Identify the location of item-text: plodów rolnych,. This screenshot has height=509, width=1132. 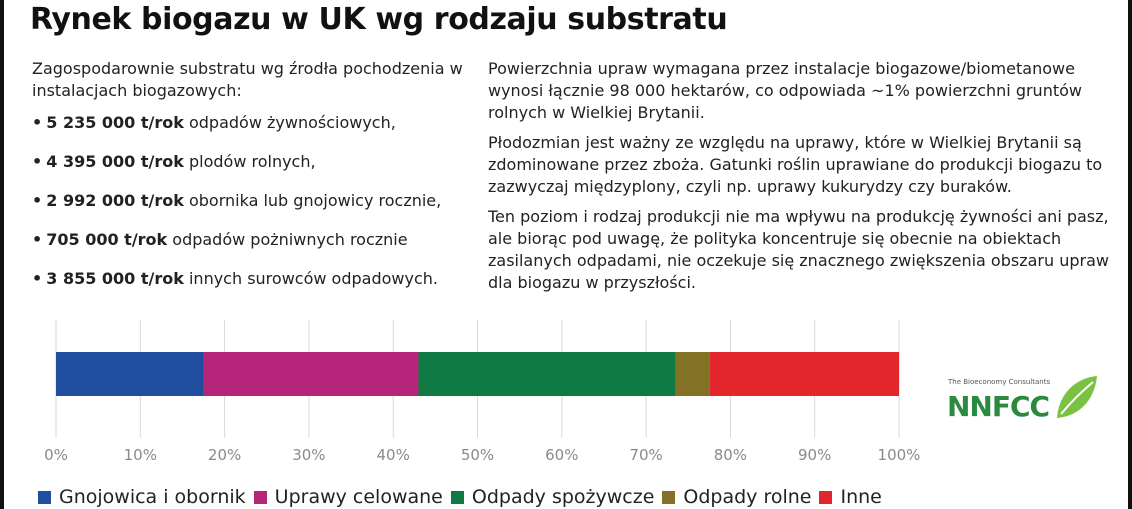
(249, 161).